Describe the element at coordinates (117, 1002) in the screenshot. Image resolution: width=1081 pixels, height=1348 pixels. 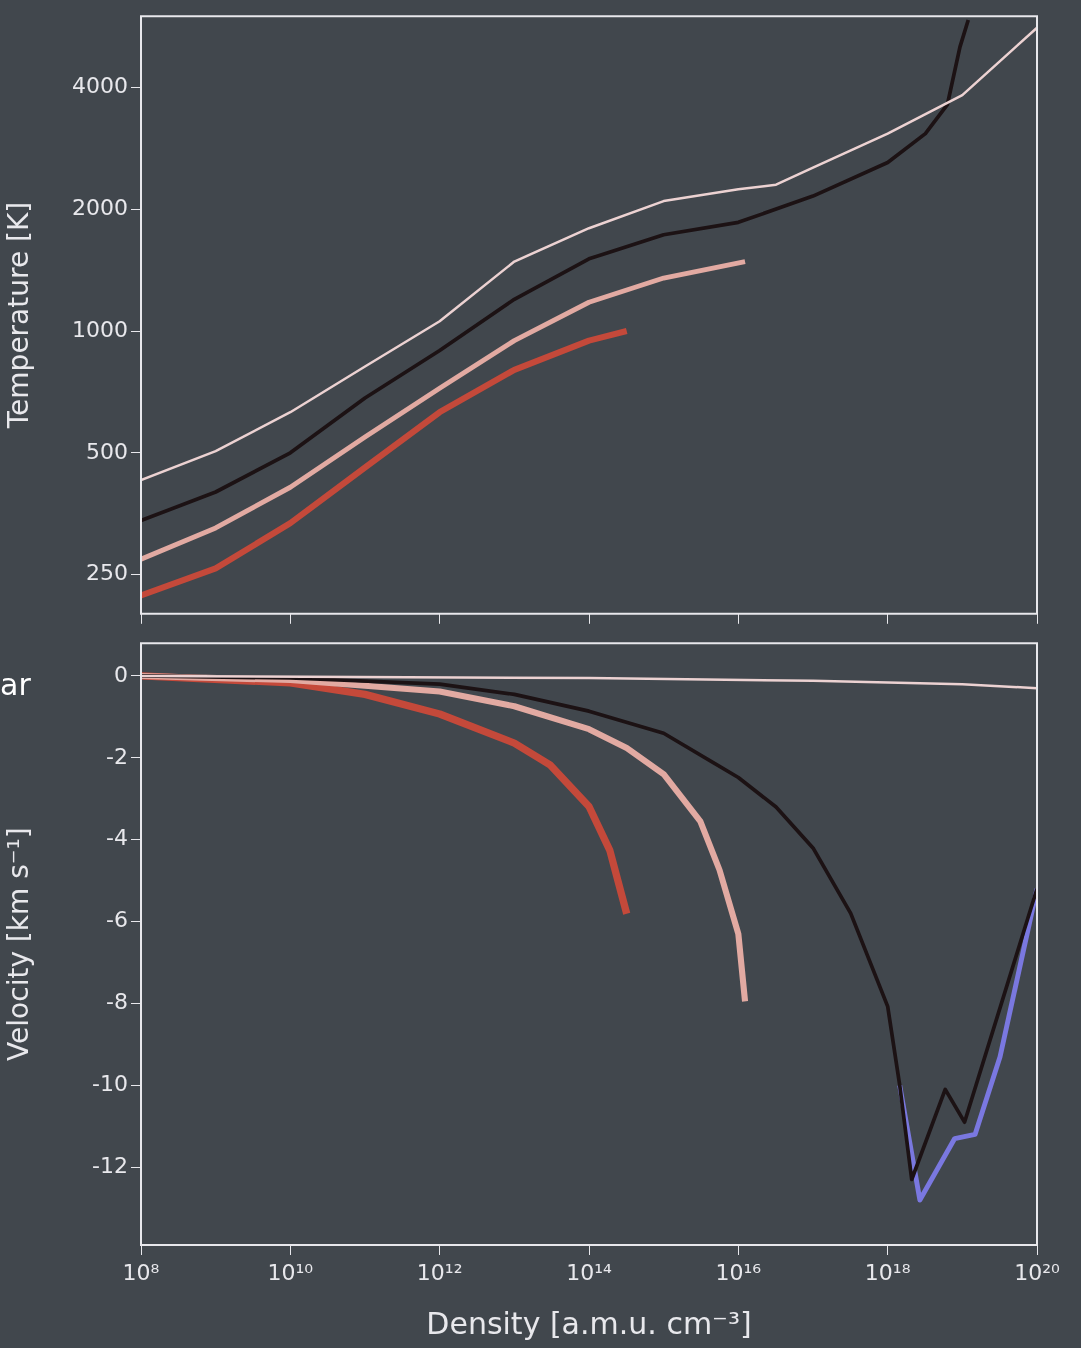
I see `y-tick-label: -8` at that location.